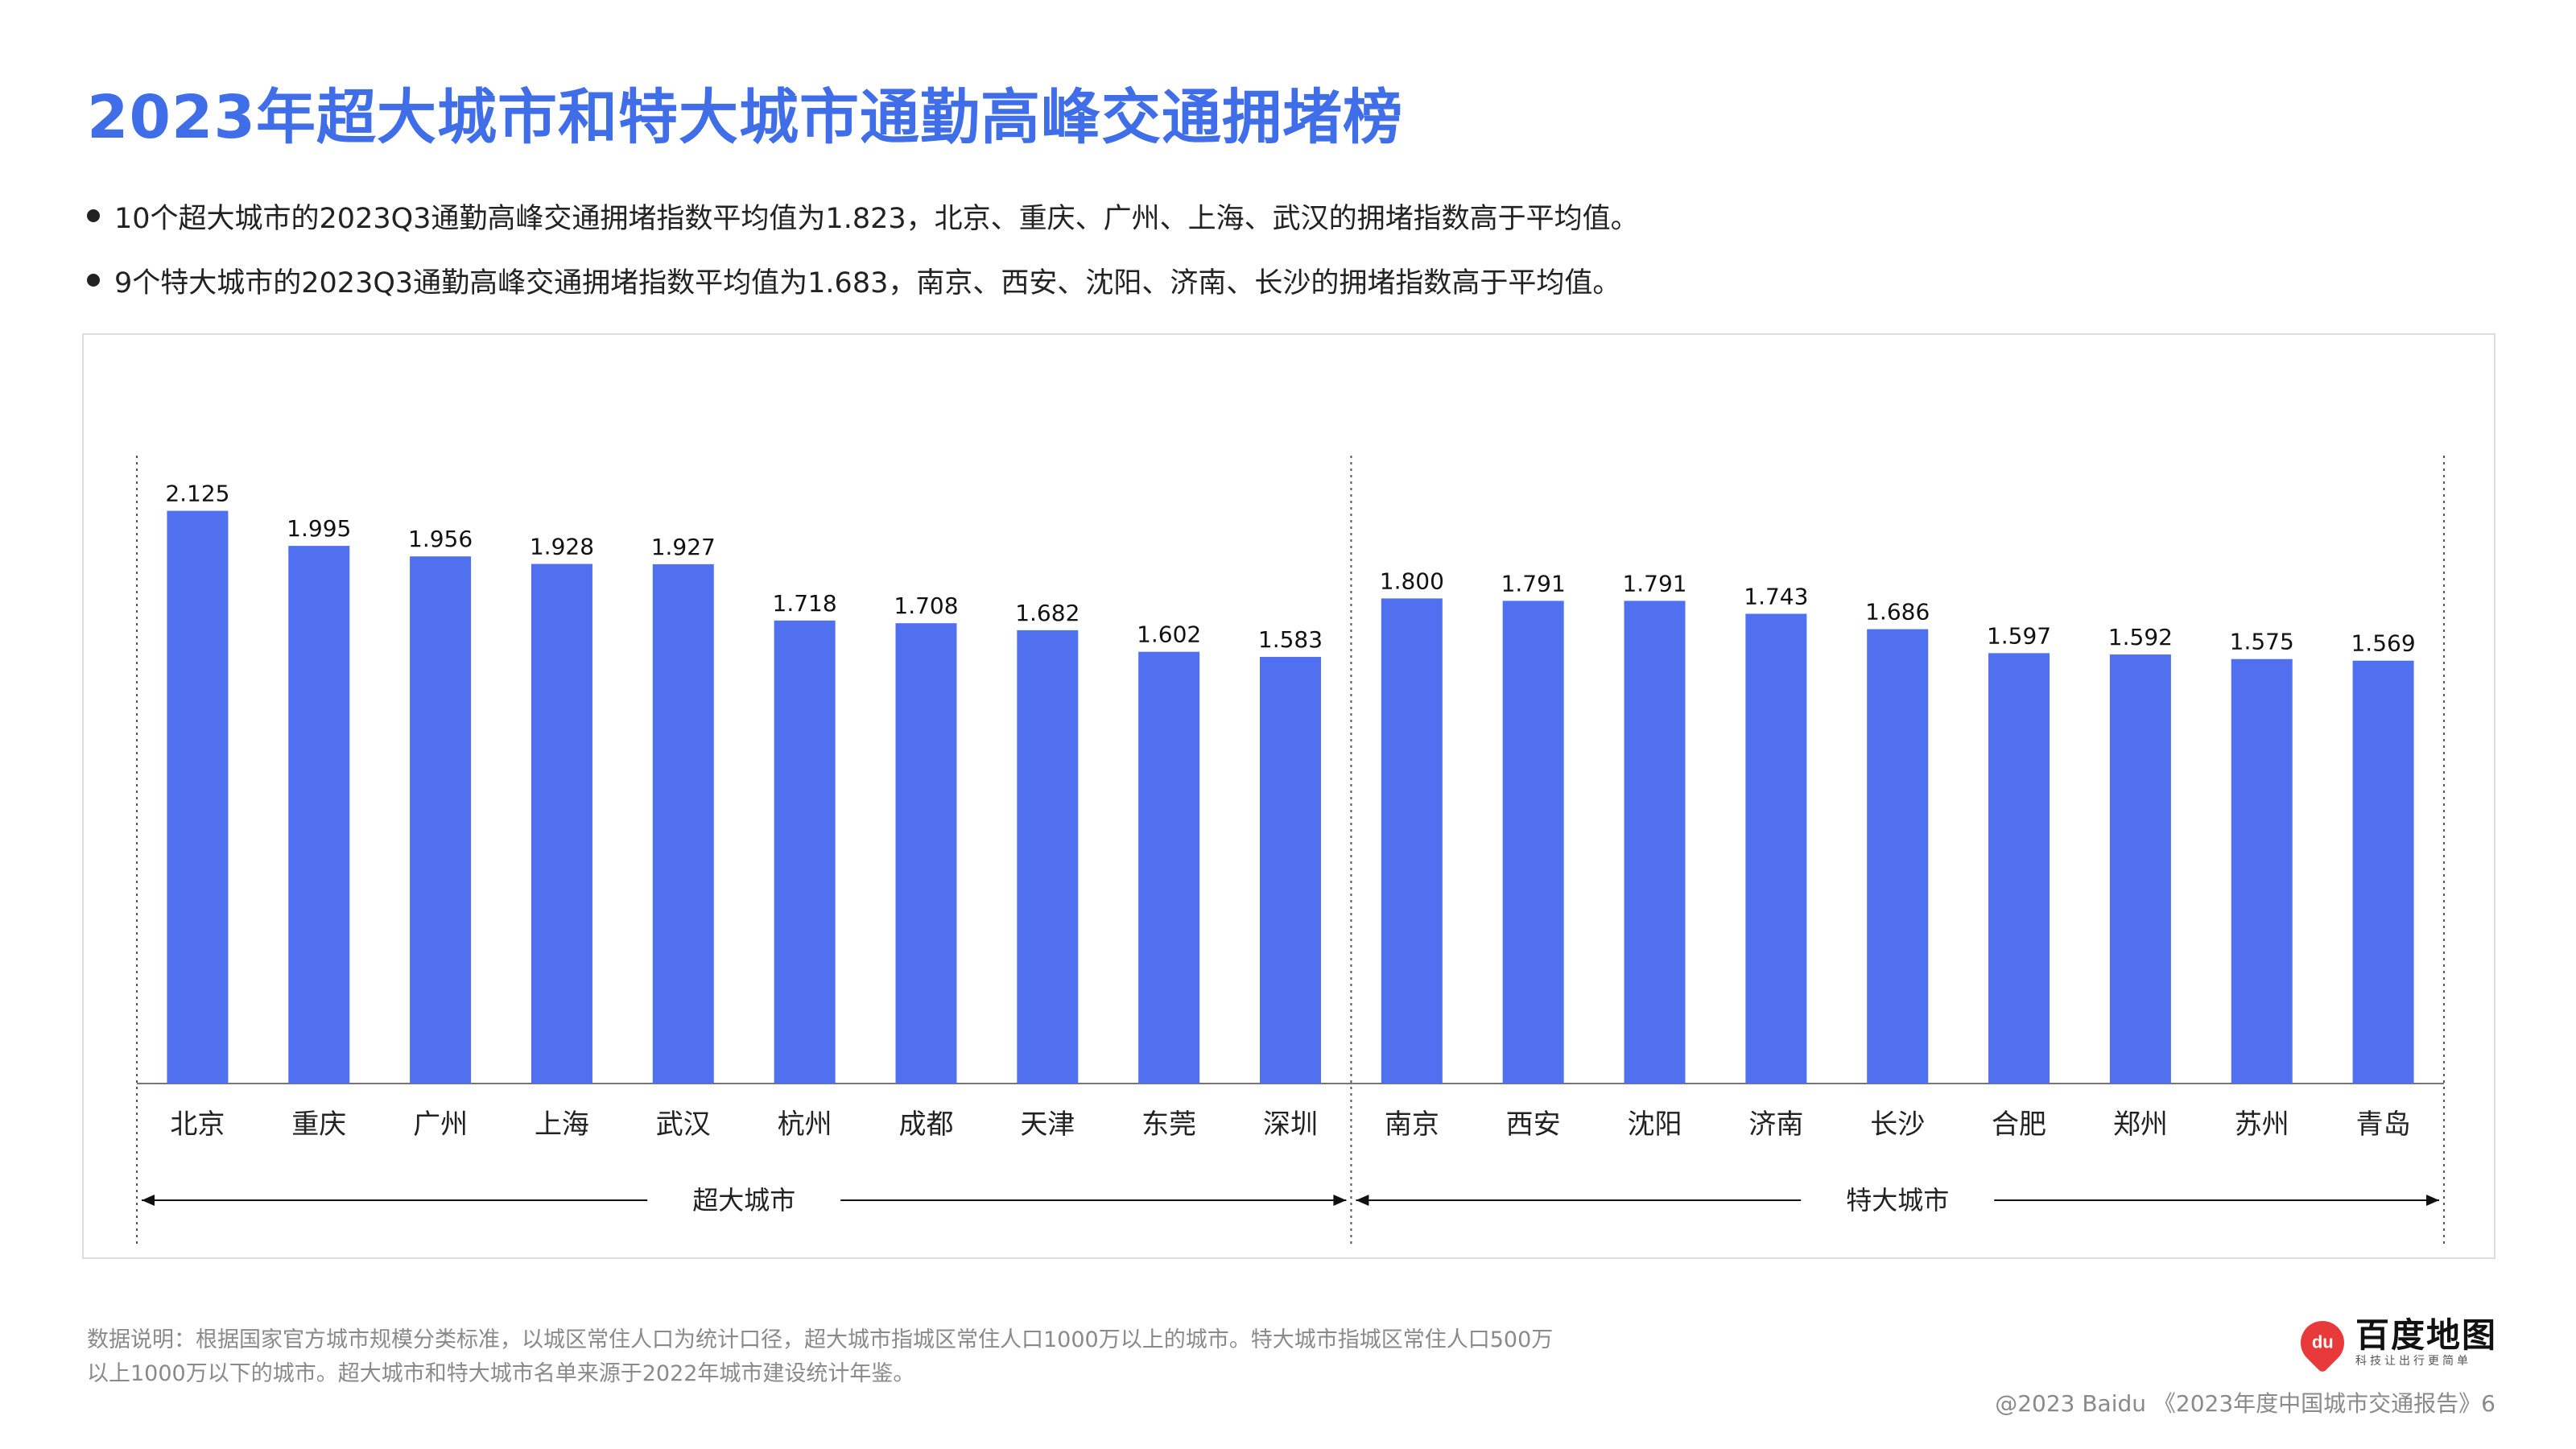 This screenshot has width=2576, height=1449. I want to click on value-label: 1.686, so click(1897, 612).